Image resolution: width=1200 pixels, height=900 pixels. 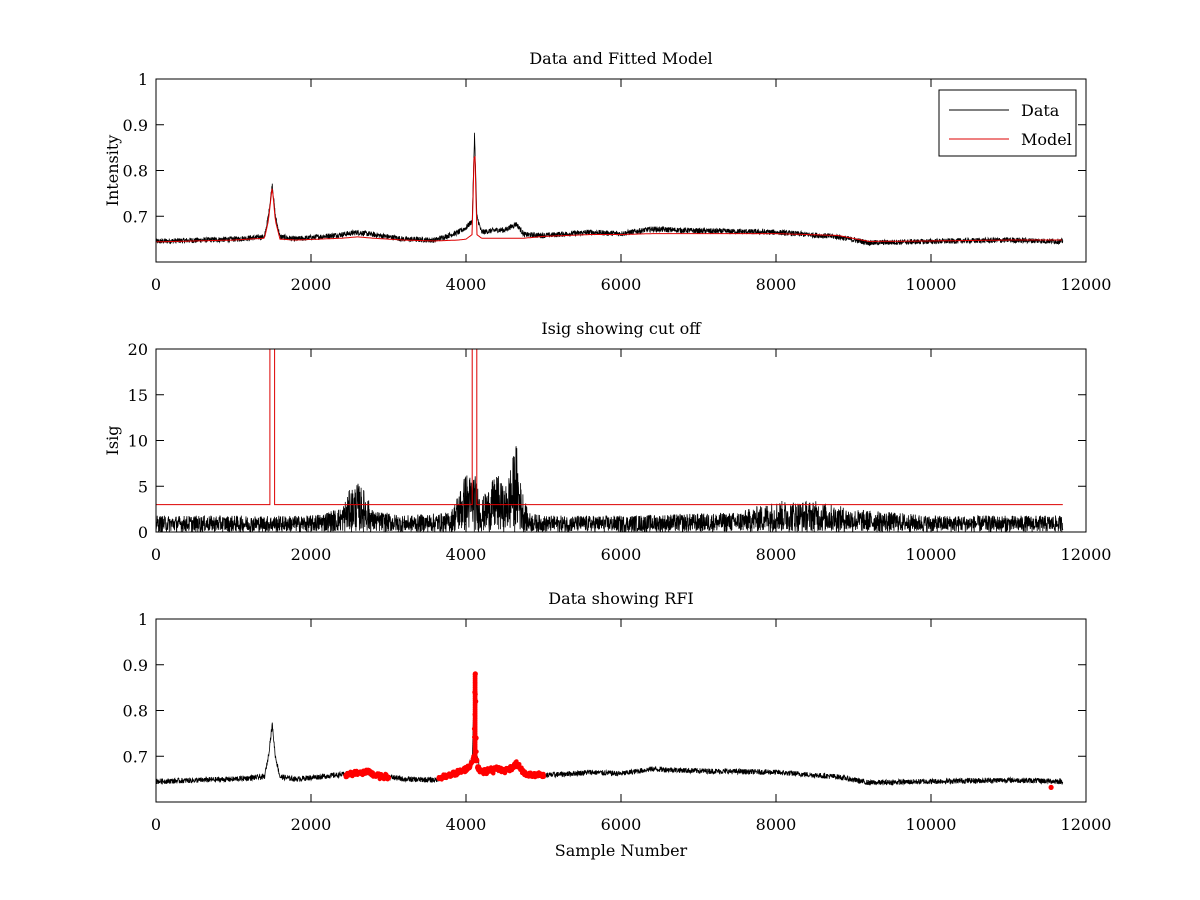 I want to click on panel-1-title: Data and Fitted Model, so click(x=620, y=58).